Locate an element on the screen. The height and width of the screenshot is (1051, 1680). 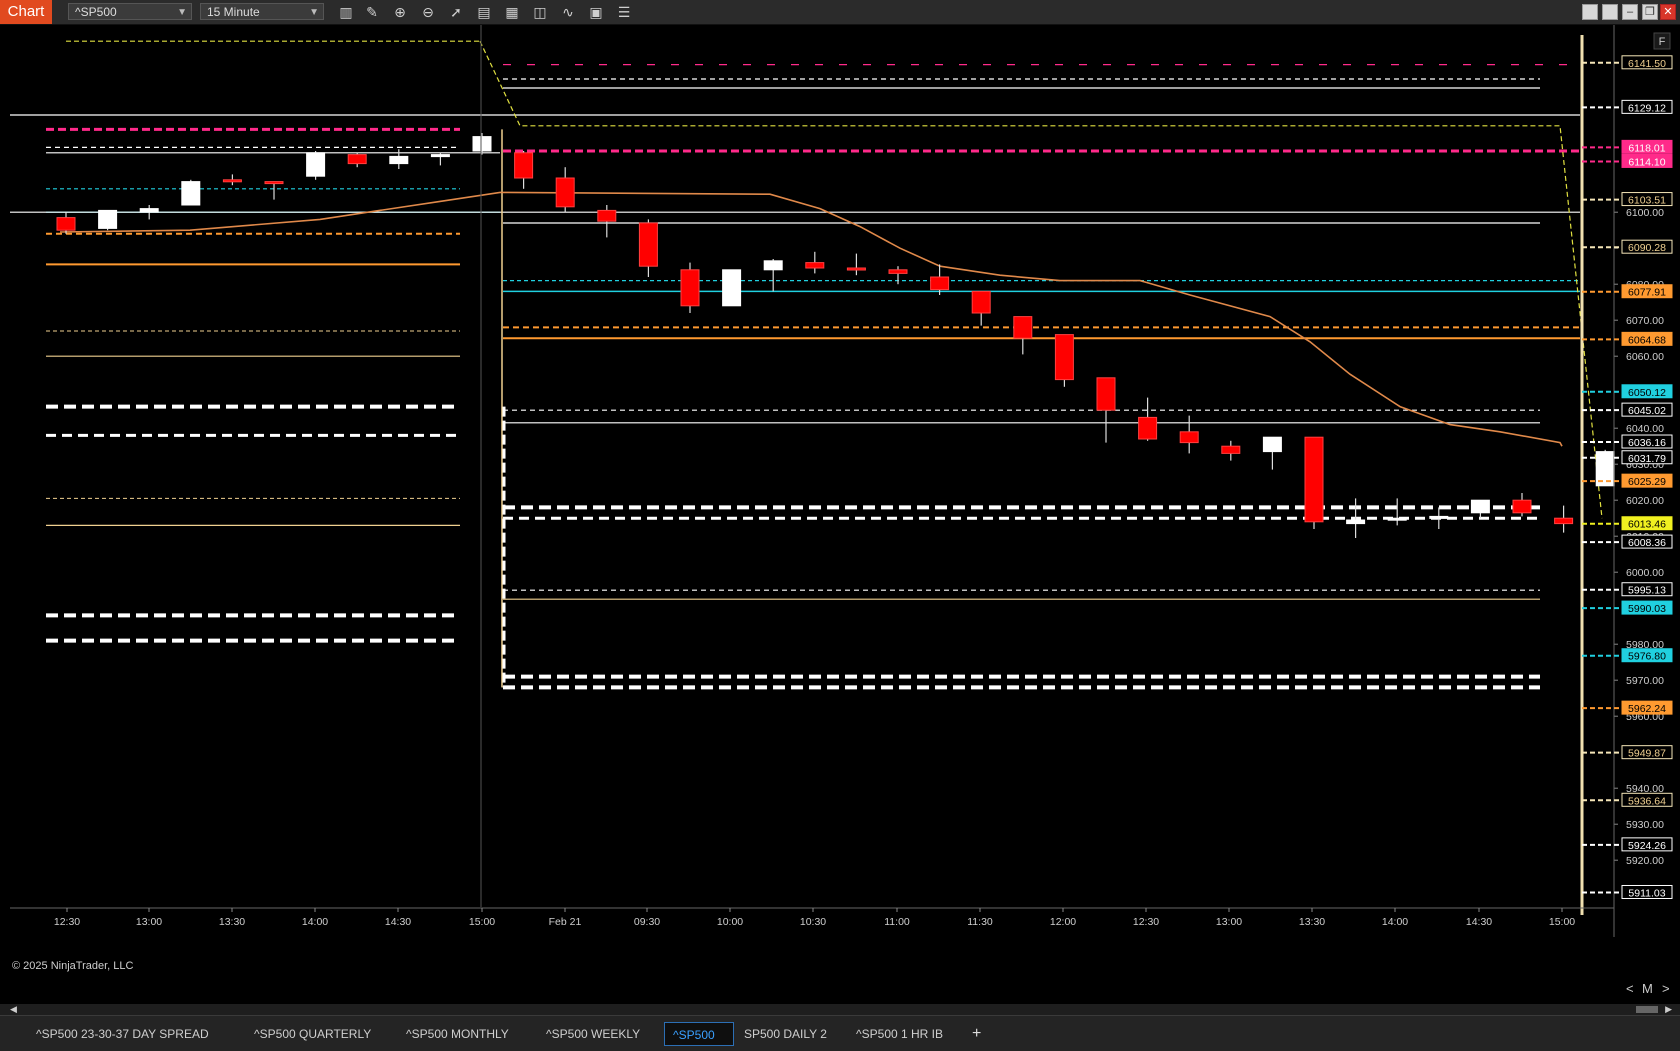
price-tag-label: 6050.12 is located at coordinates (1647, 393).